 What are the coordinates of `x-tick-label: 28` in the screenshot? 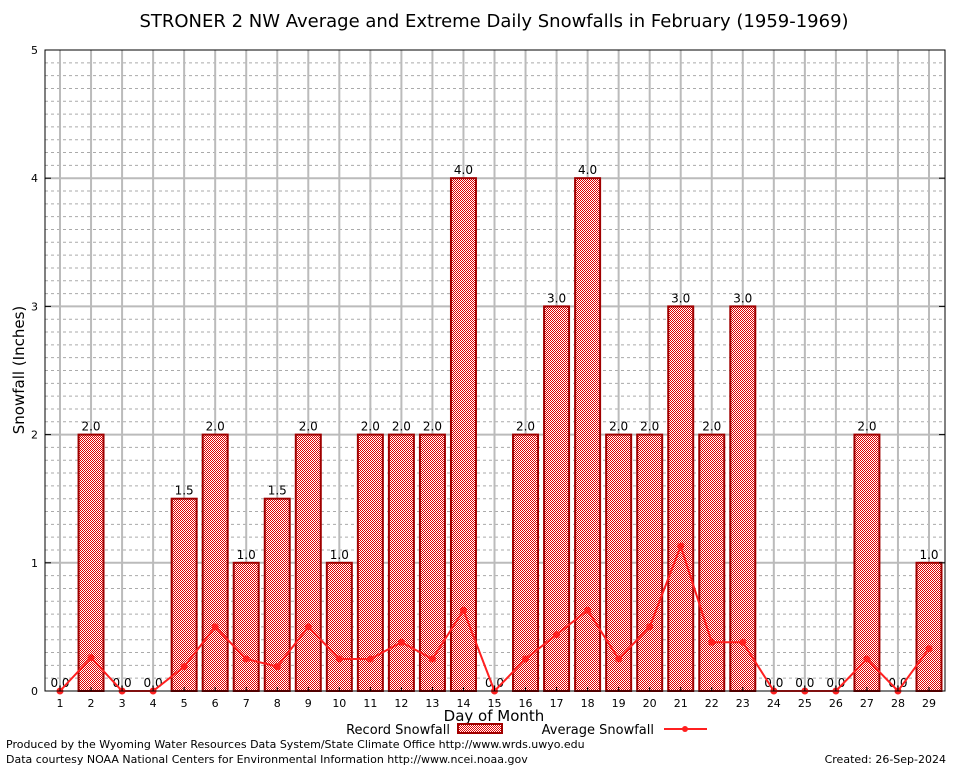 It's located at (898, 703).